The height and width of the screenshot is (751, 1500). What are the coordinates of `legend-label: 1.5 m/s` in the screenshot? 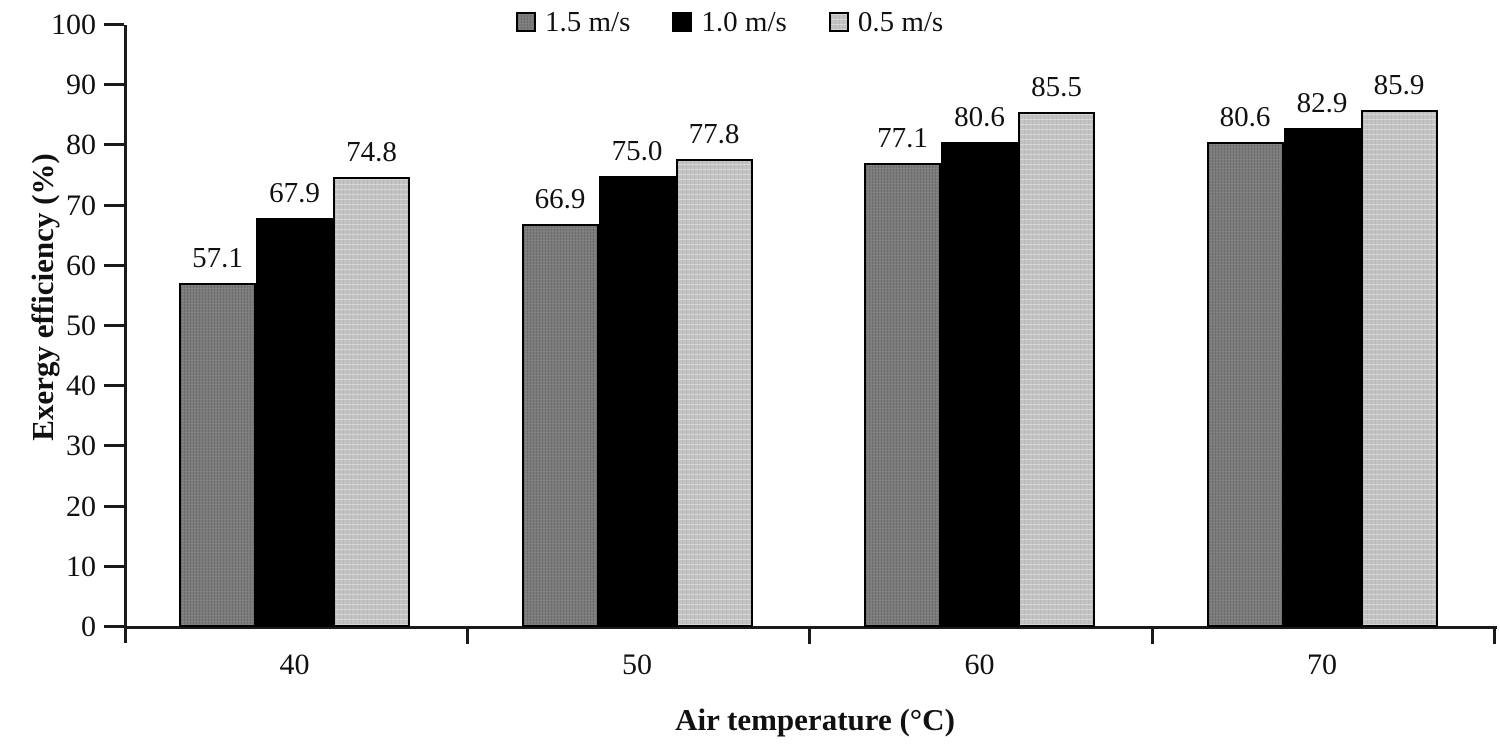 It's located at (588, 22).